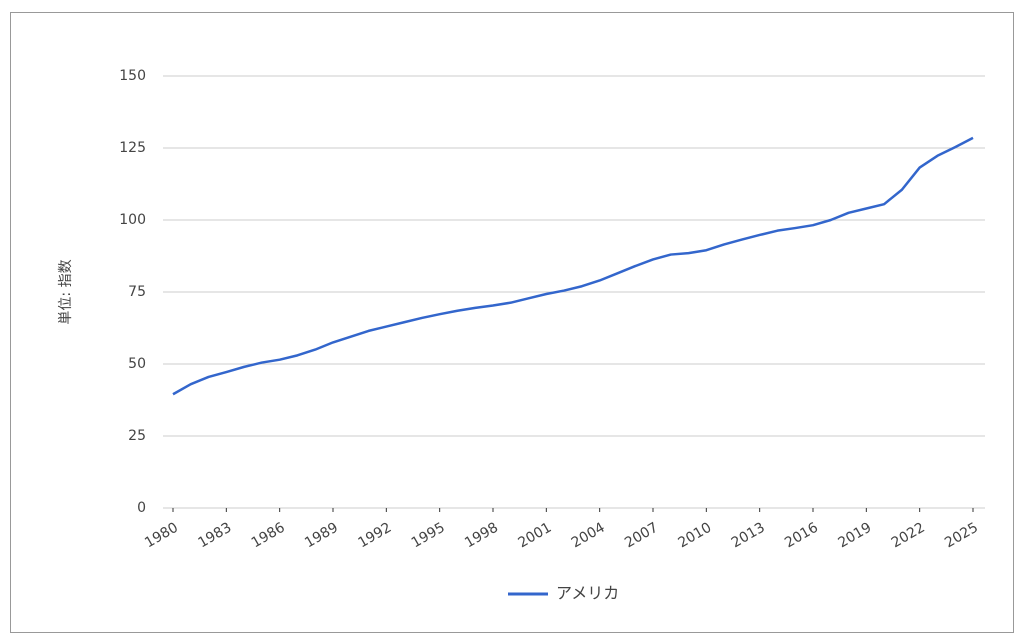 This screenshot has height=636, width=1024. I want to click on y-tick-label: 50, so click(137, 364).